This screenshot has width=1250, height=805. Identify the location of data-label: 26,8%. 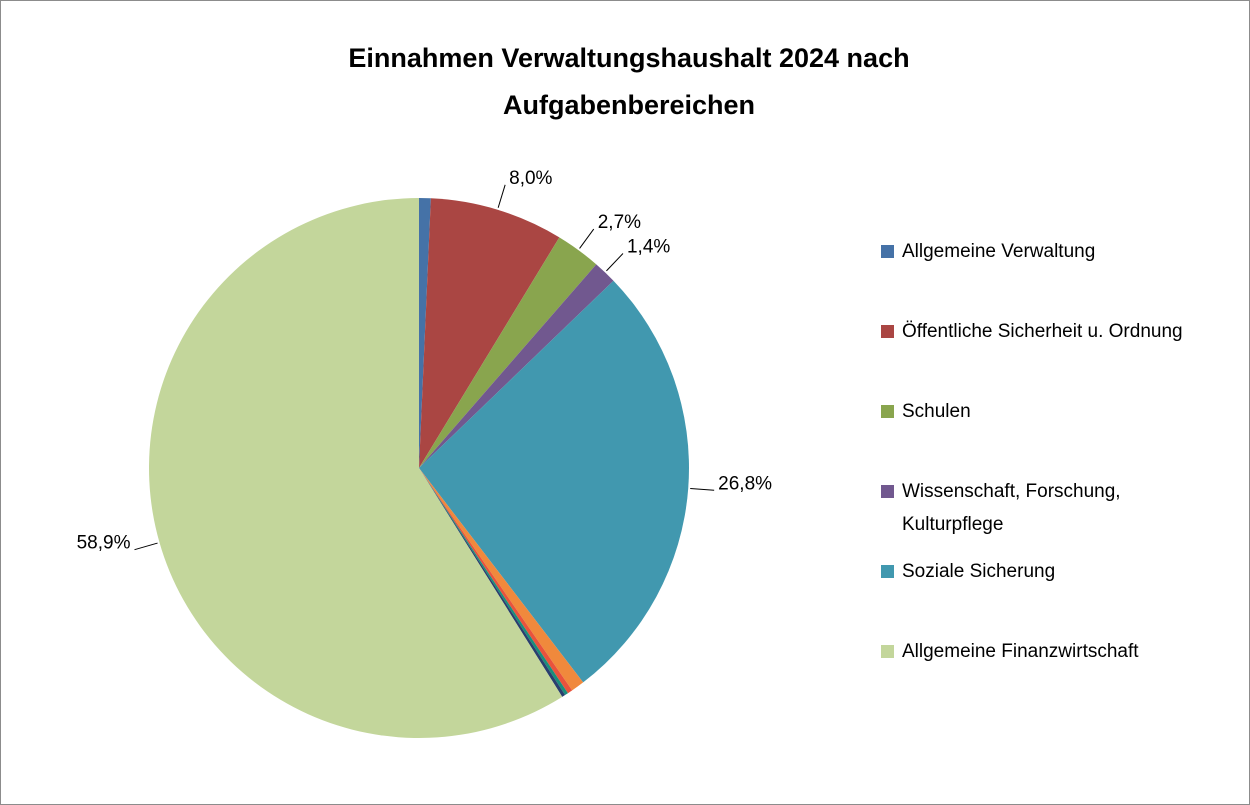
(745, 483).